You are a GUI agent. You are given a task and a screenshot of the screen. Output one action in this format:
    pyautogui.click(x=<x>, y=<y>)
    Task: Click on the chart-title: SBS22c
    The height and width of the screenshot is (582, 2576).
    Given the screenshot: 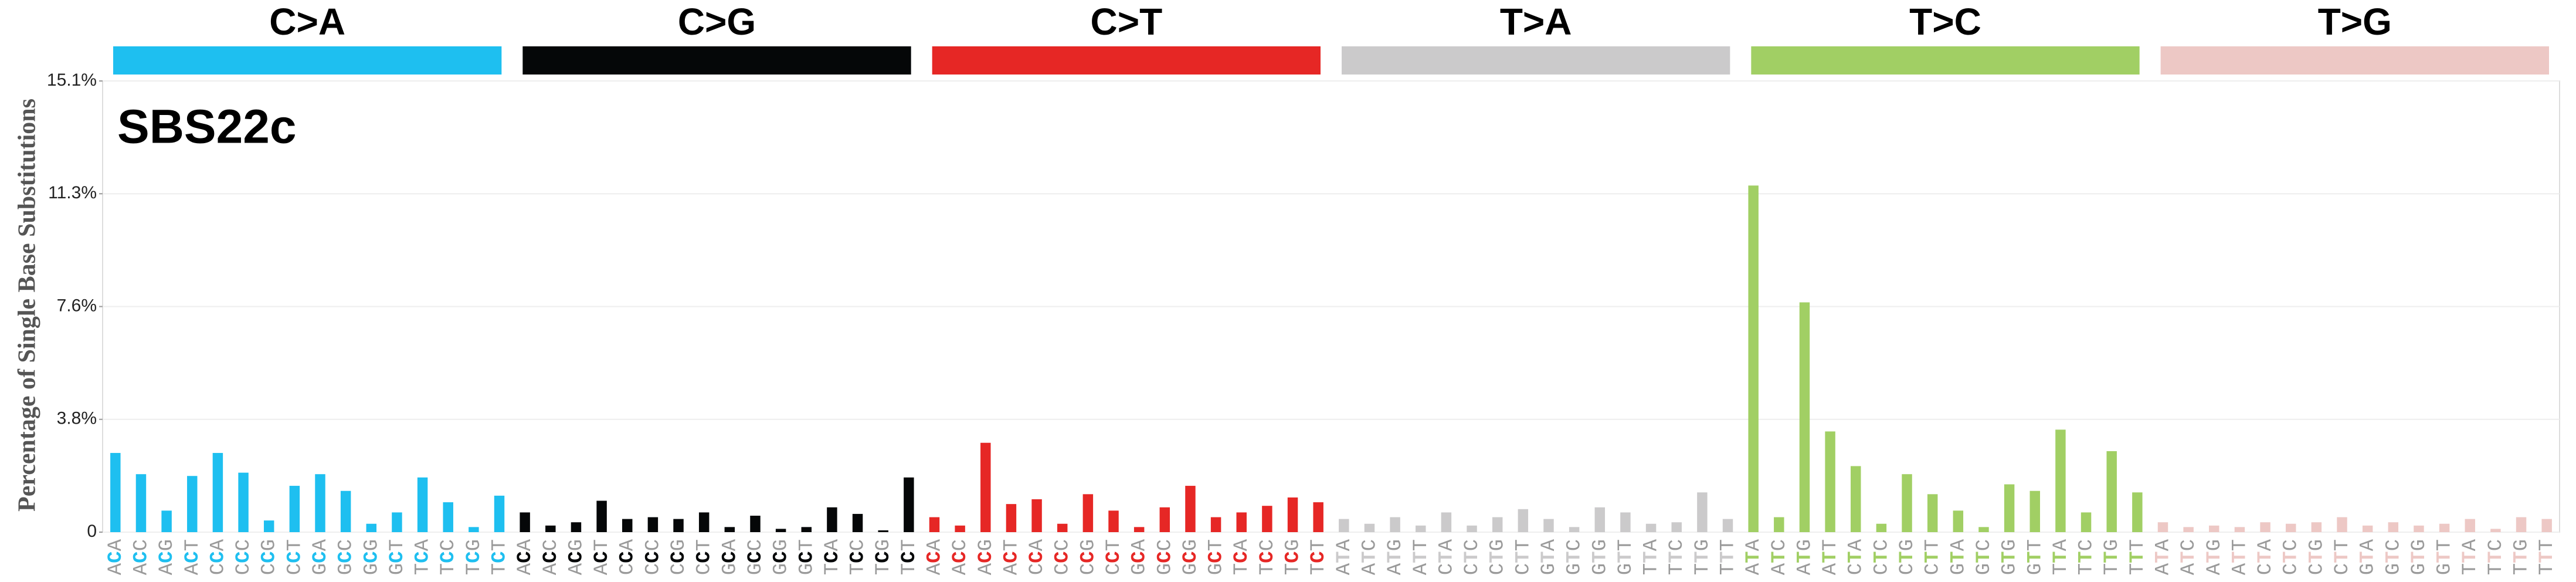 What is the action you would take?
    pyautogui.click(x=206, y=127)
    